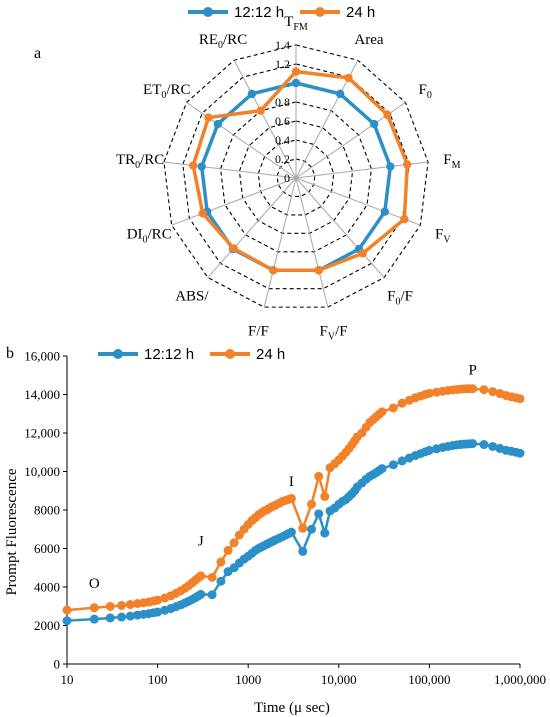 This screenshot has height=717, width=550. Describe the element at coordinates (47, 548) in the screenshot. I see `y-tick-label: 6000` at that location.